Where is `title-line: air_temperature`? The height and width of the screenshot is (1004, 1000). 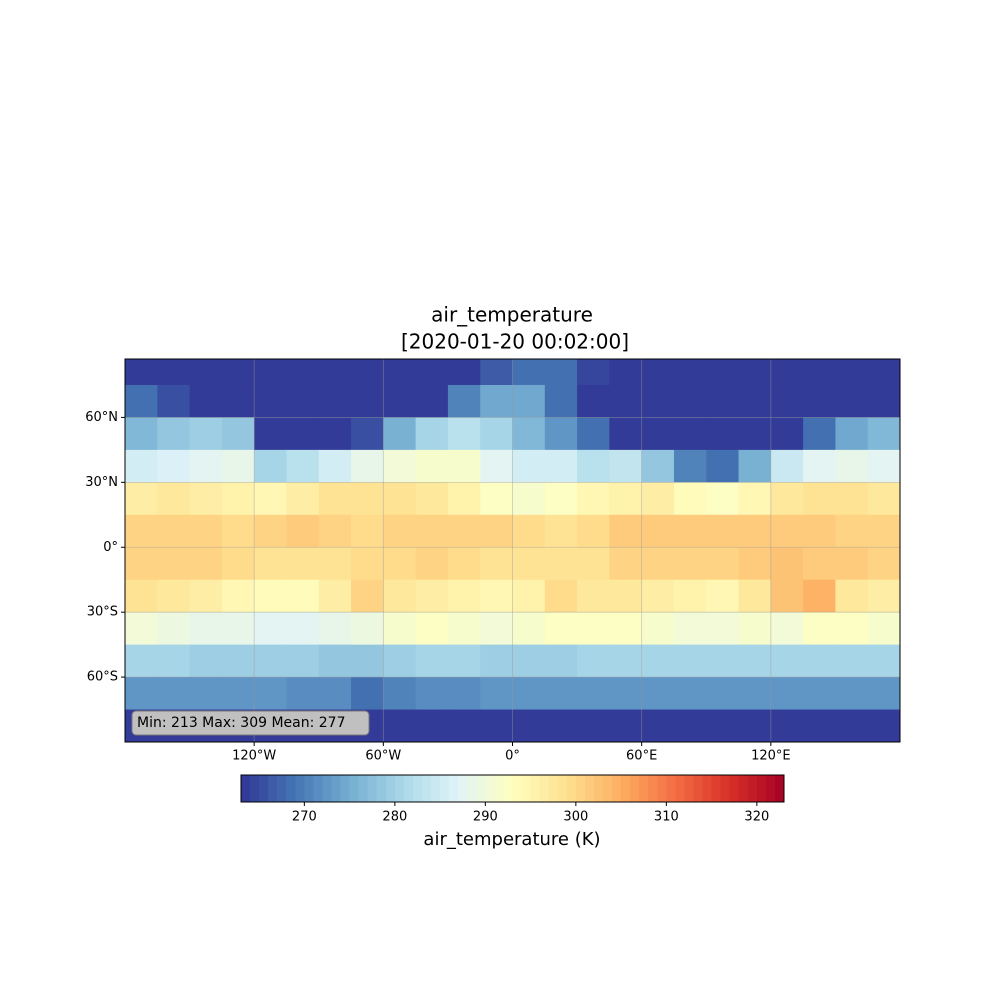
title-line: air_temperature is located at coordinates (512, 315).